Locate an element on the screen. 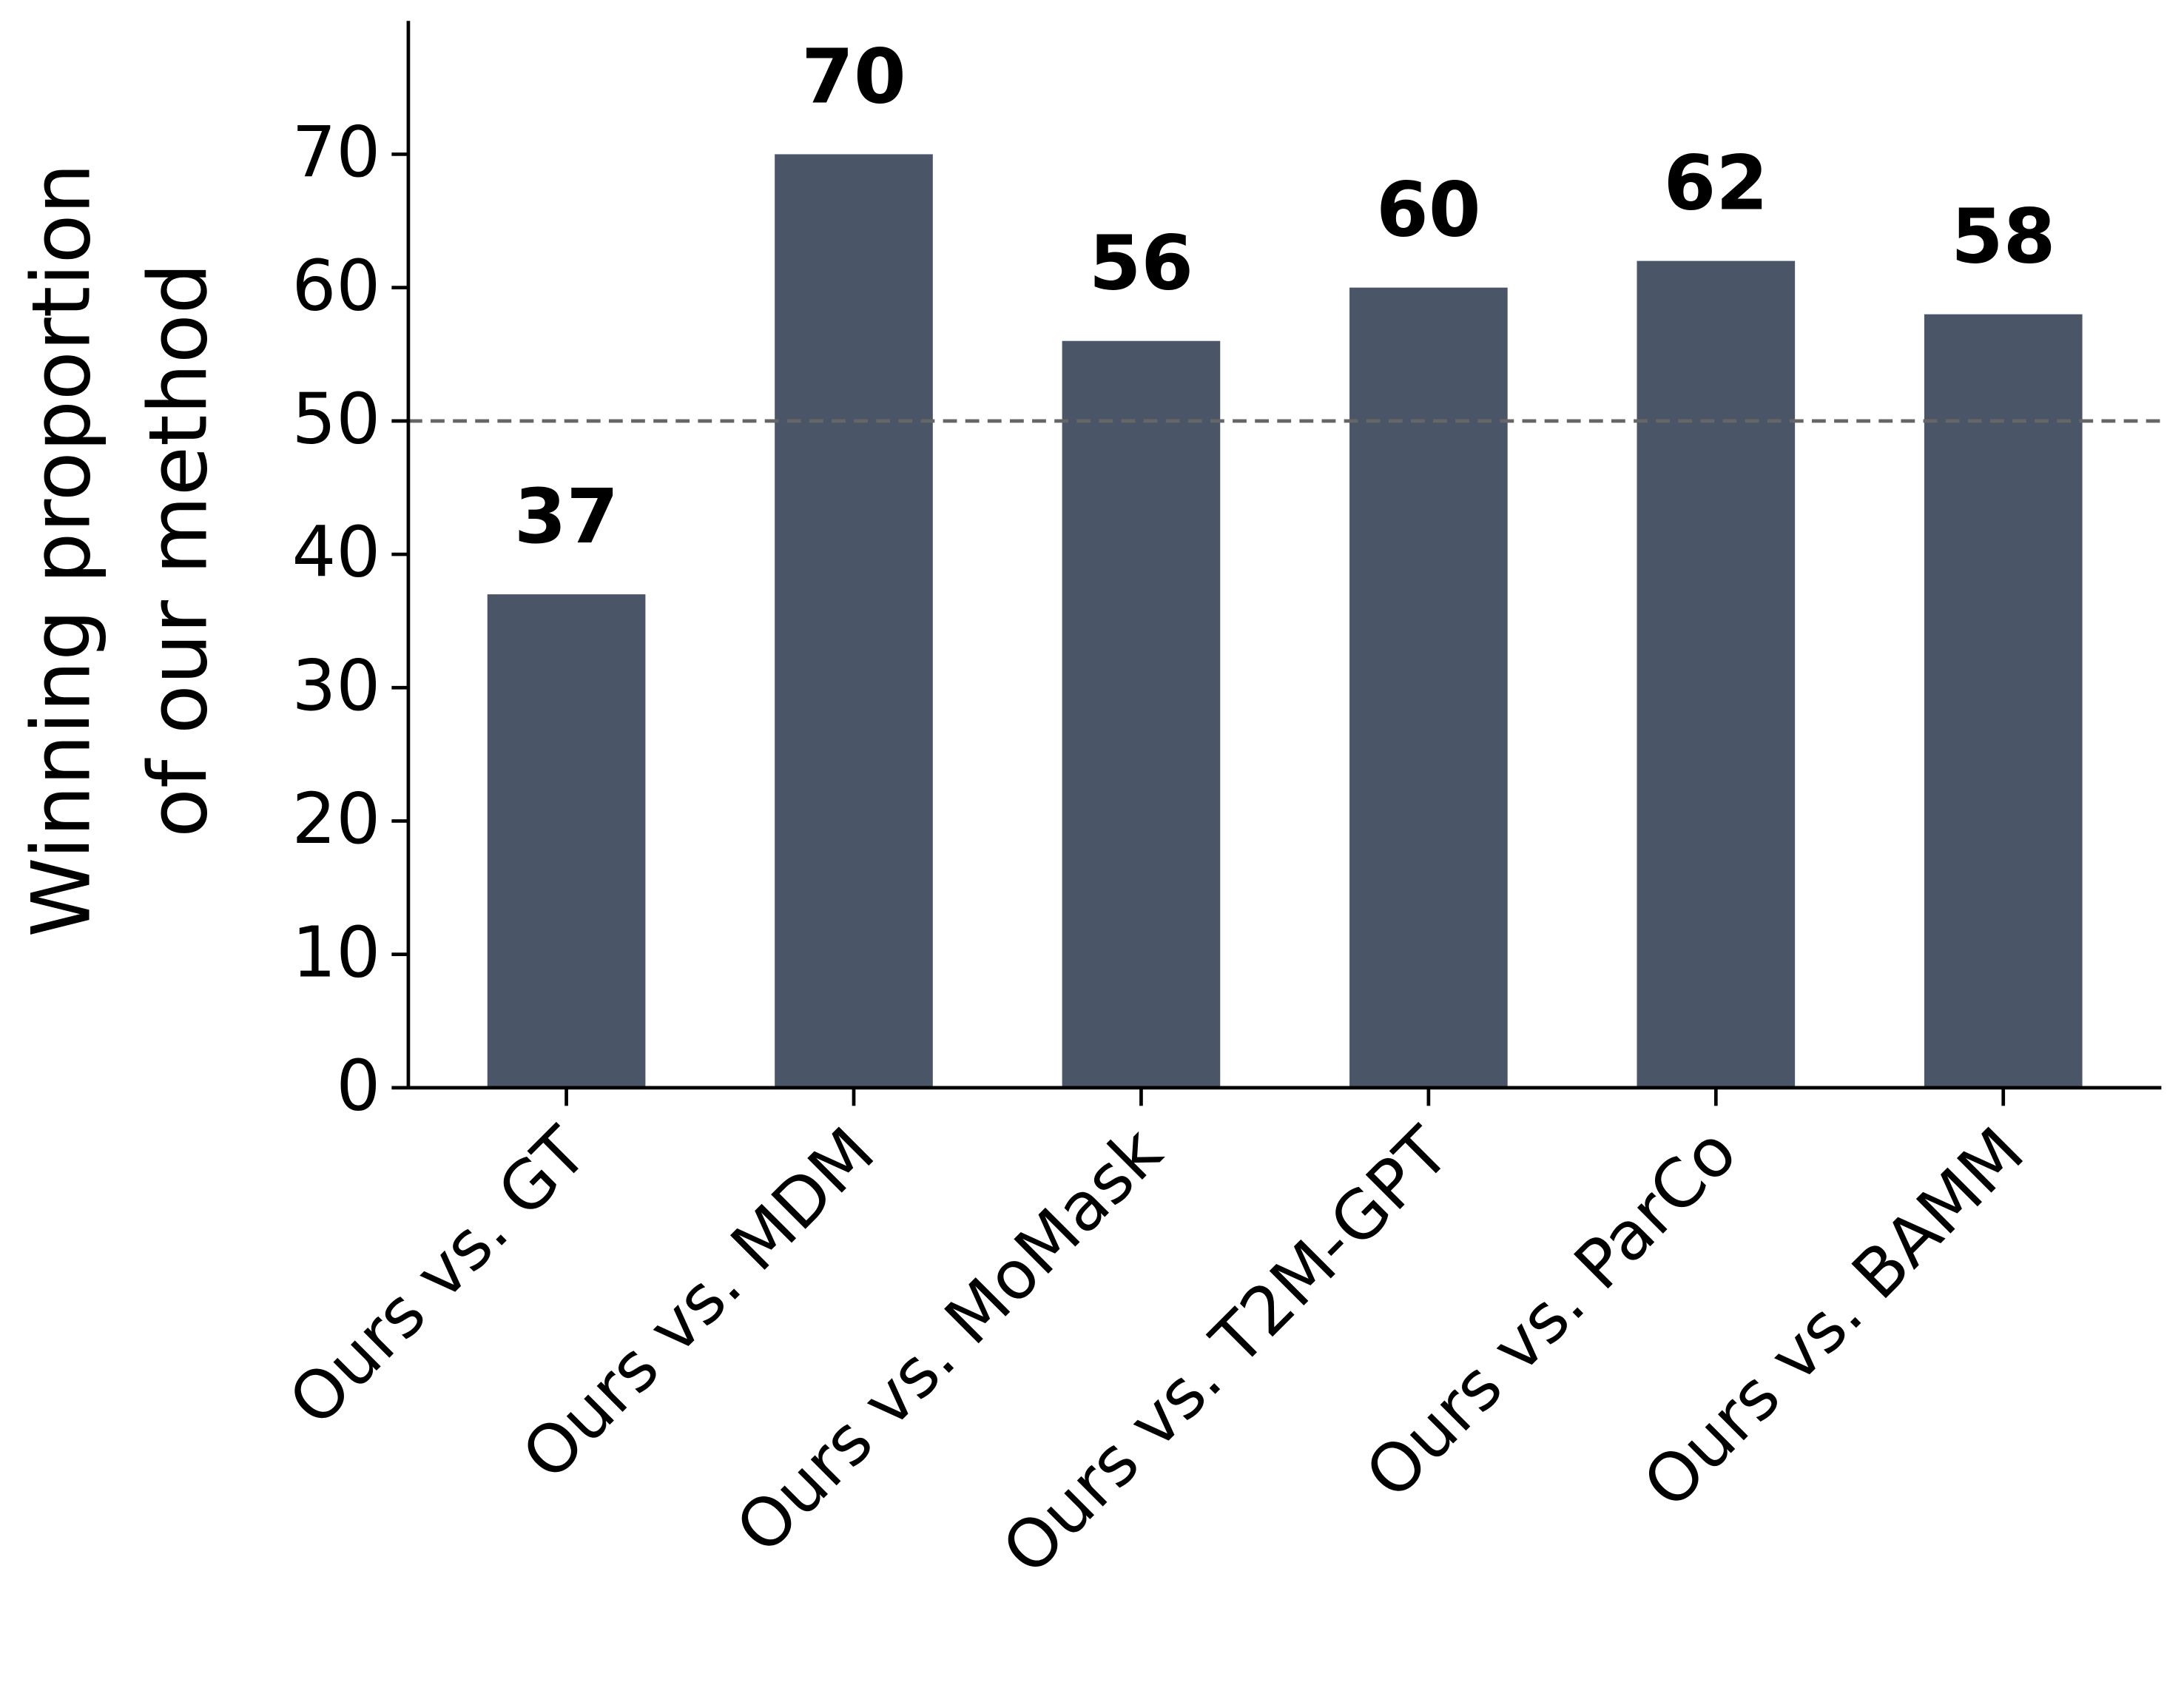 The height and width of the screenshot is (1688, 2184). y-tick-label: 10 is located at coordinates (337, 953).